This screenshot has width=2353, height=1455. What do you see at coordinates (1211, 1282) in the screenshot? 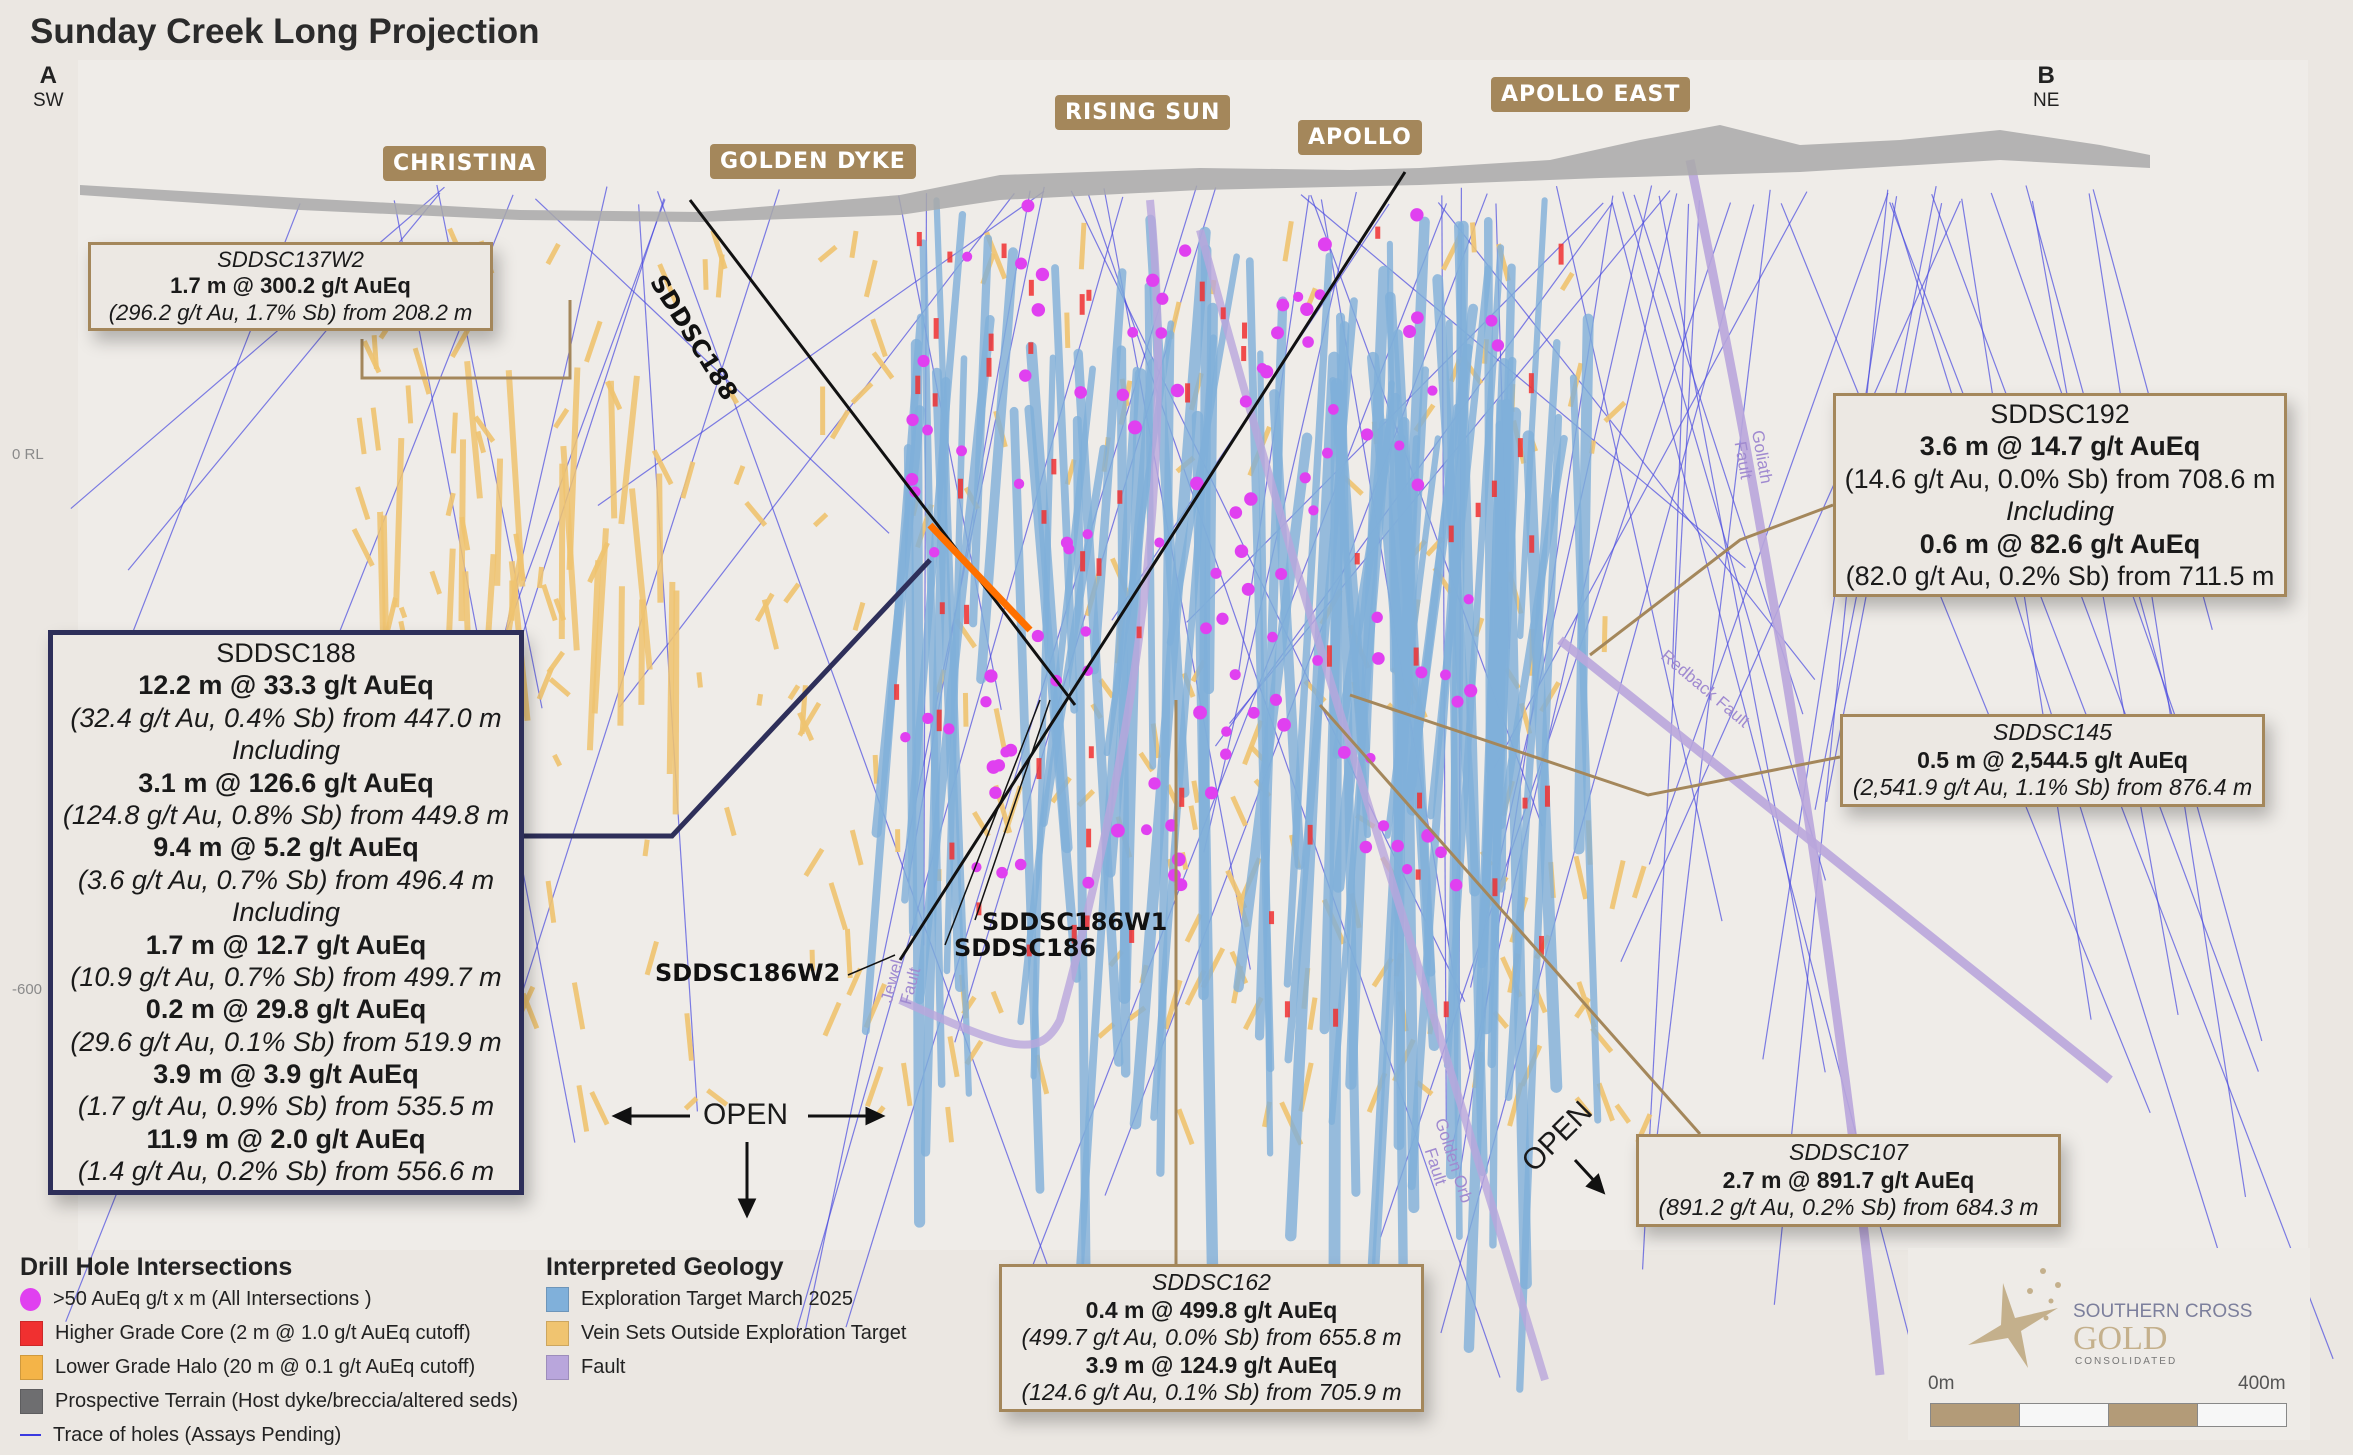
I see `callout-line-header-italic: SDDSC162` at bounding box center [1211, 1282].